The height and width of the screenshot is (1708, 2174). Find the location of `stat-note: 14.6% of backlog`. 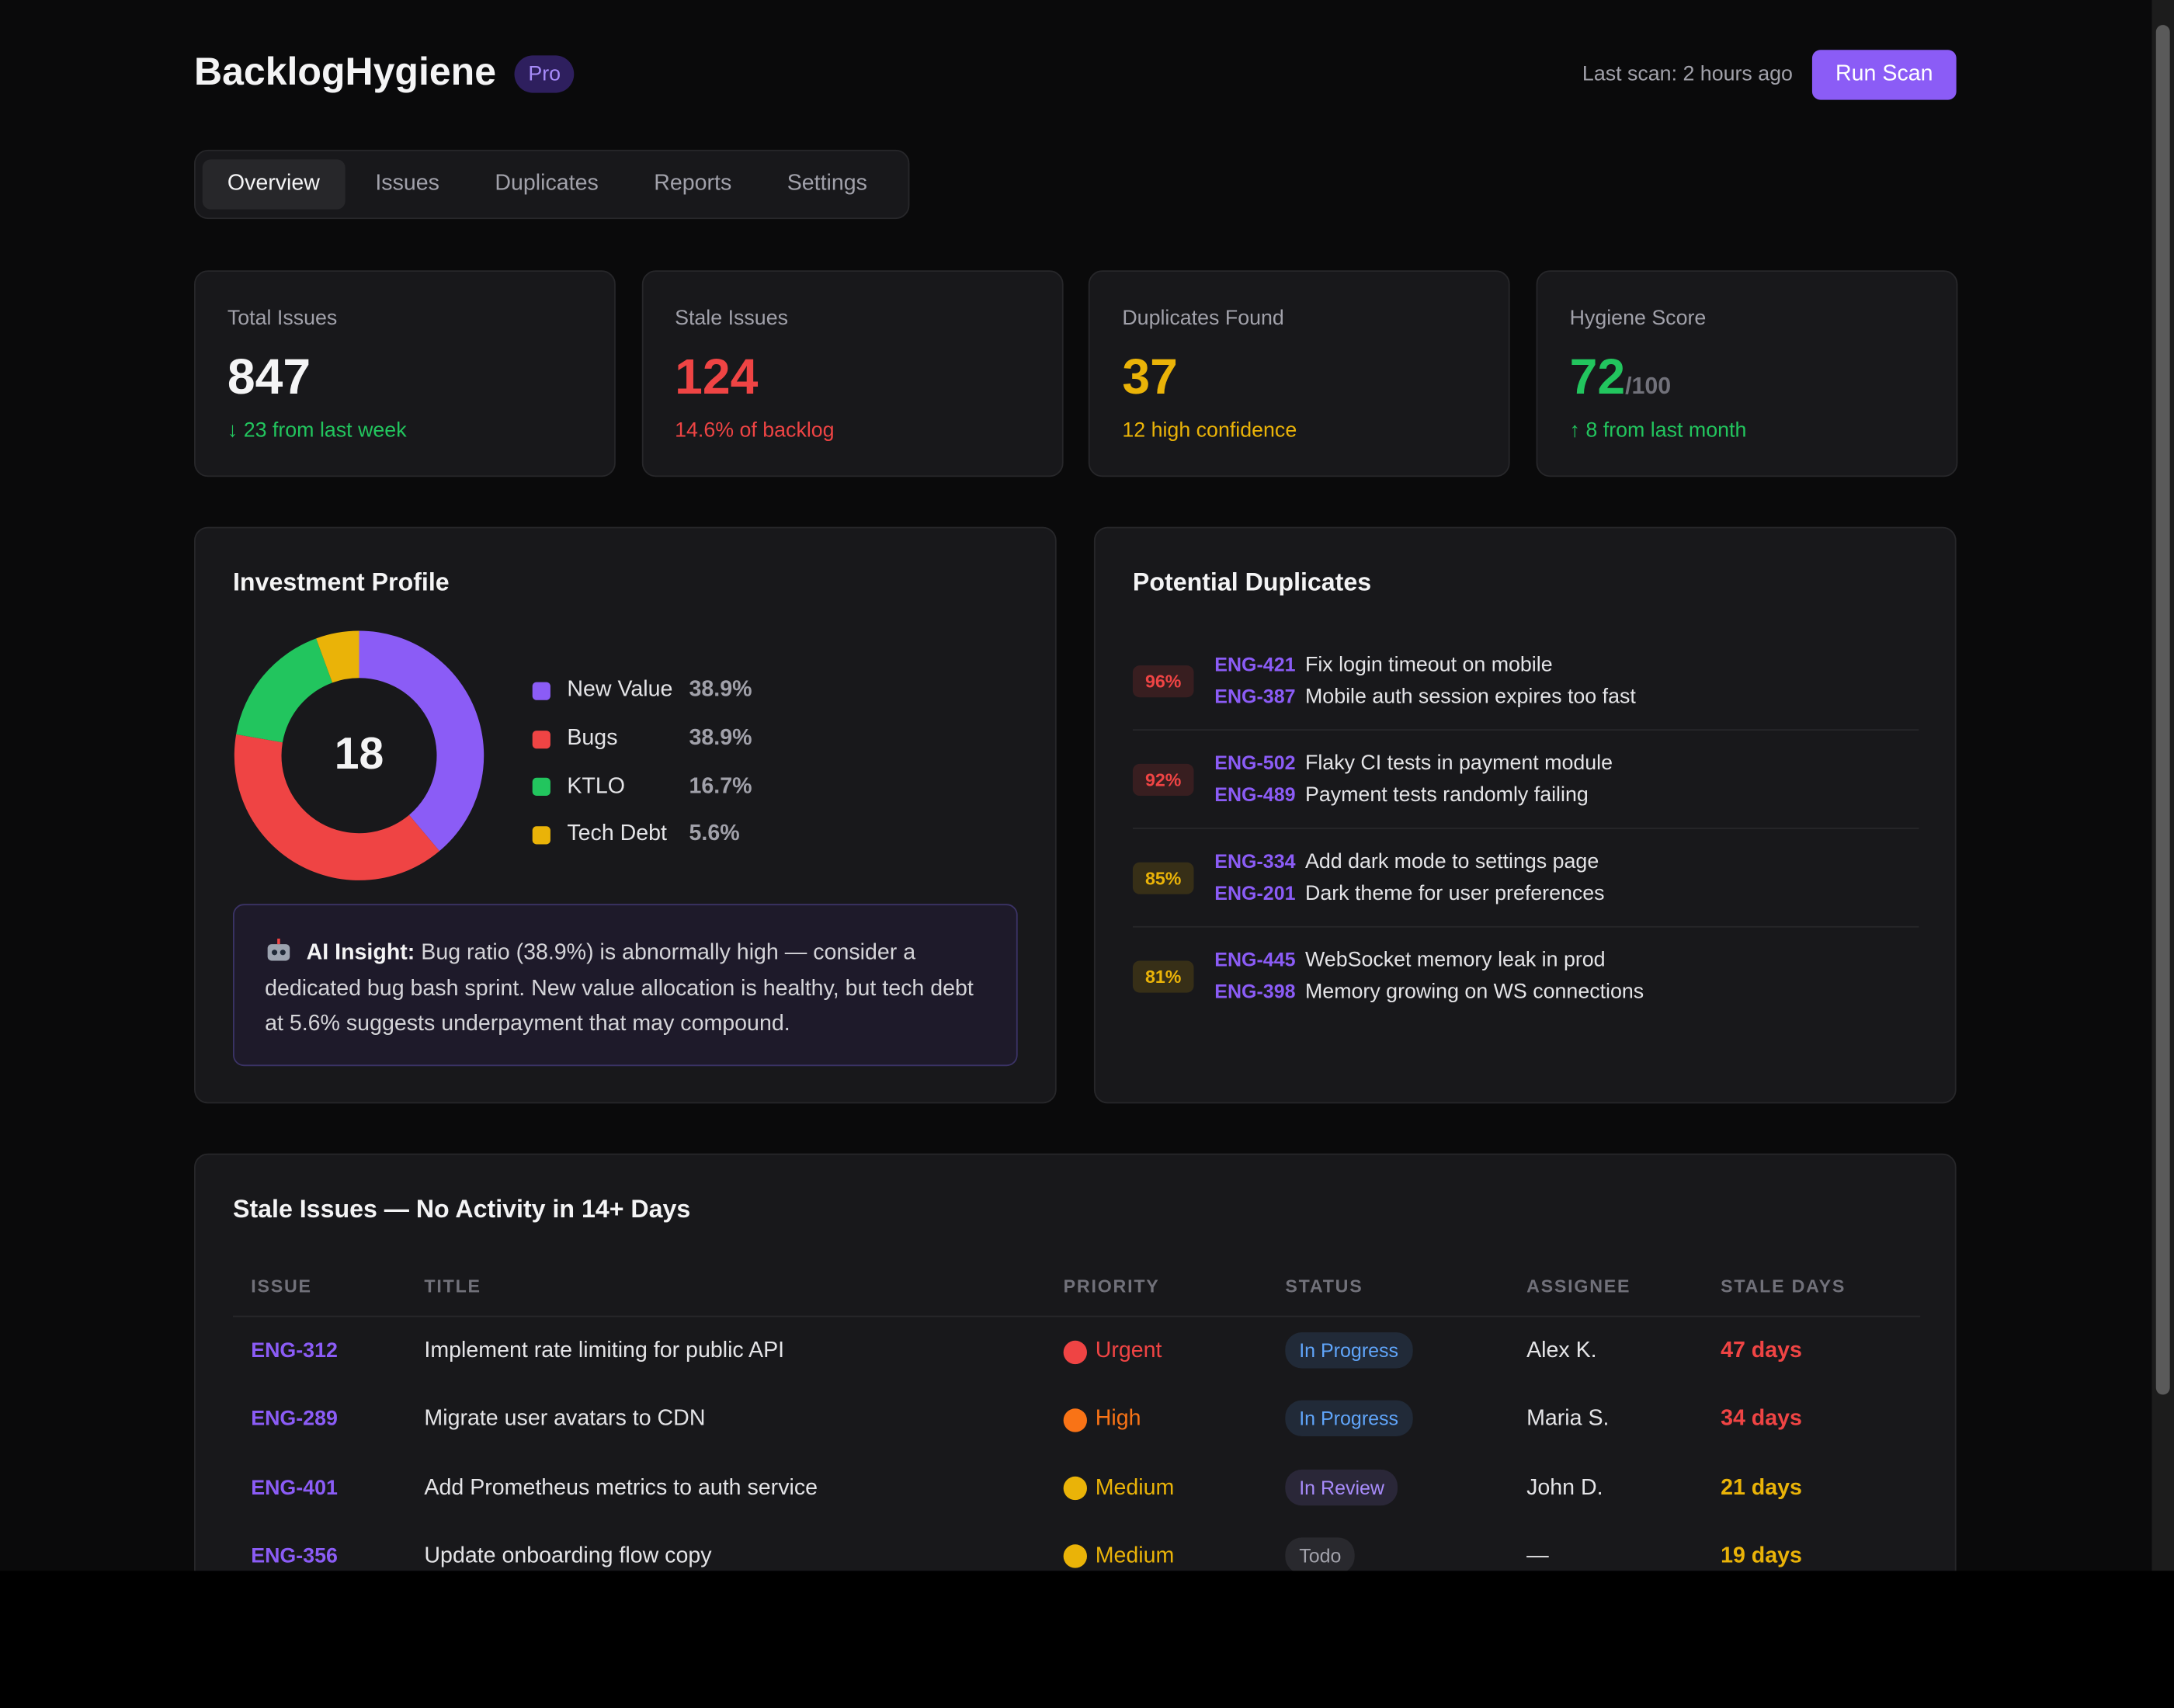

stat-note: 14.6% of backlog is located at coordinates (755, 430).